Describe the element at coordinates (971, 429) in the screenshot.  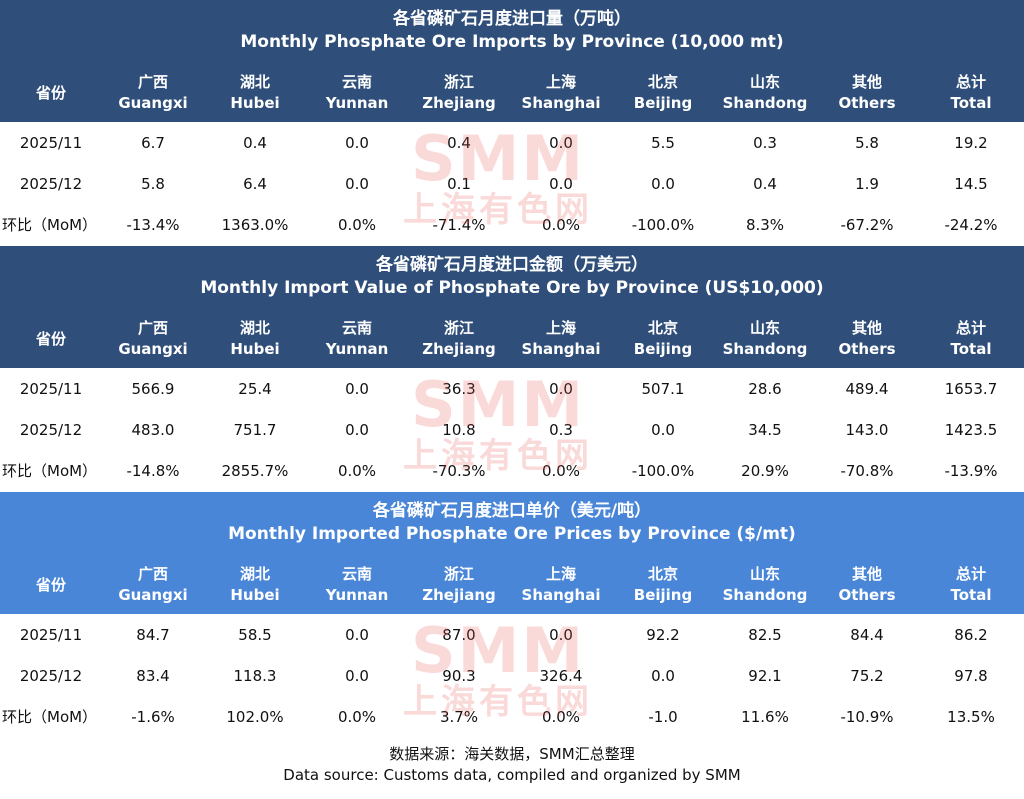
I see `table-cell: 1423.5` at that location.